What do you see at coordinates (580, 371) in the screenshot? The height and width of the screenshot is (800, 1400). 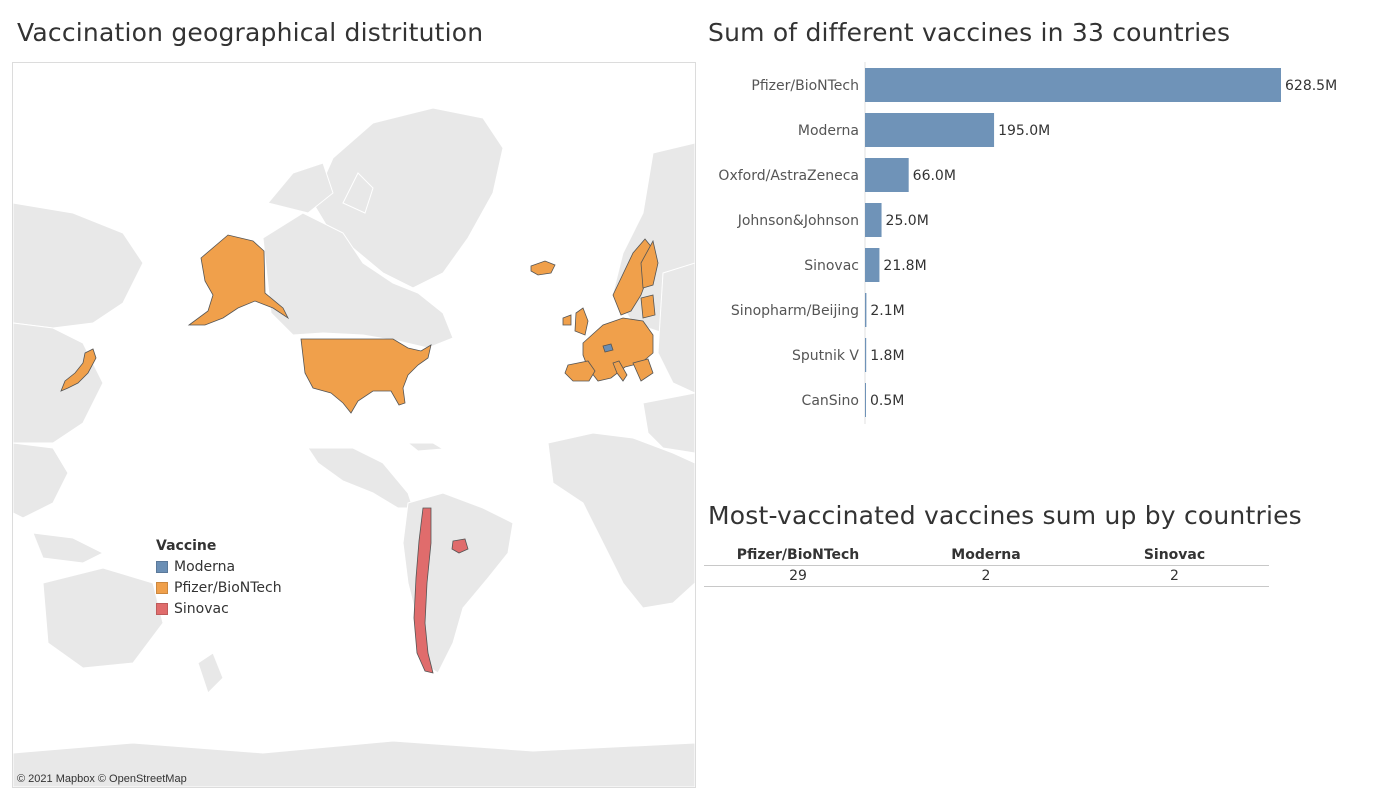 I see `iberia` at bounding box center [580, 371].